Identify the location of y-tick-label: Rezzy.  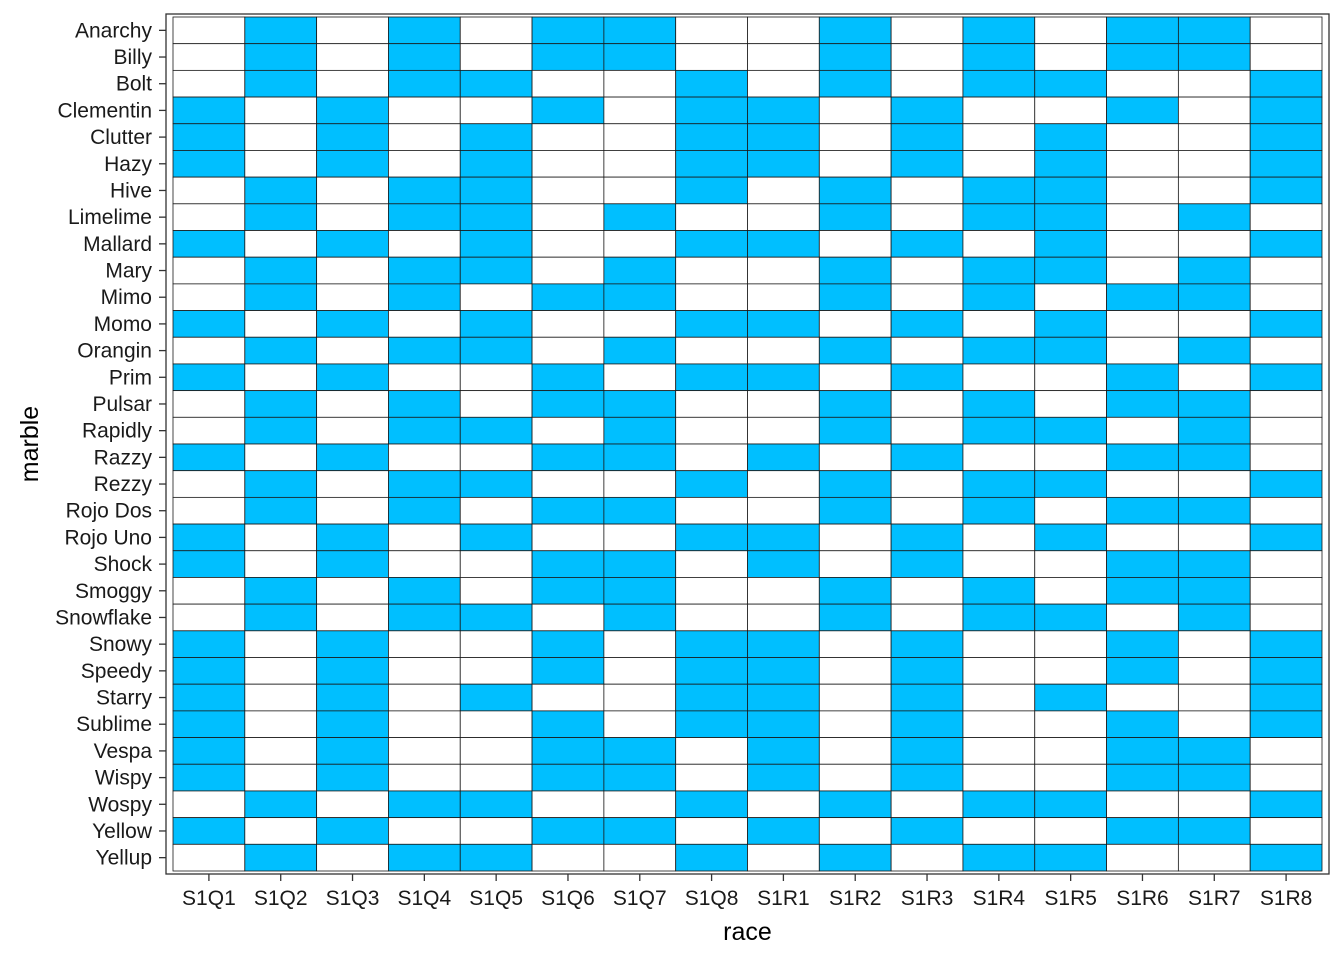
(123, 484).